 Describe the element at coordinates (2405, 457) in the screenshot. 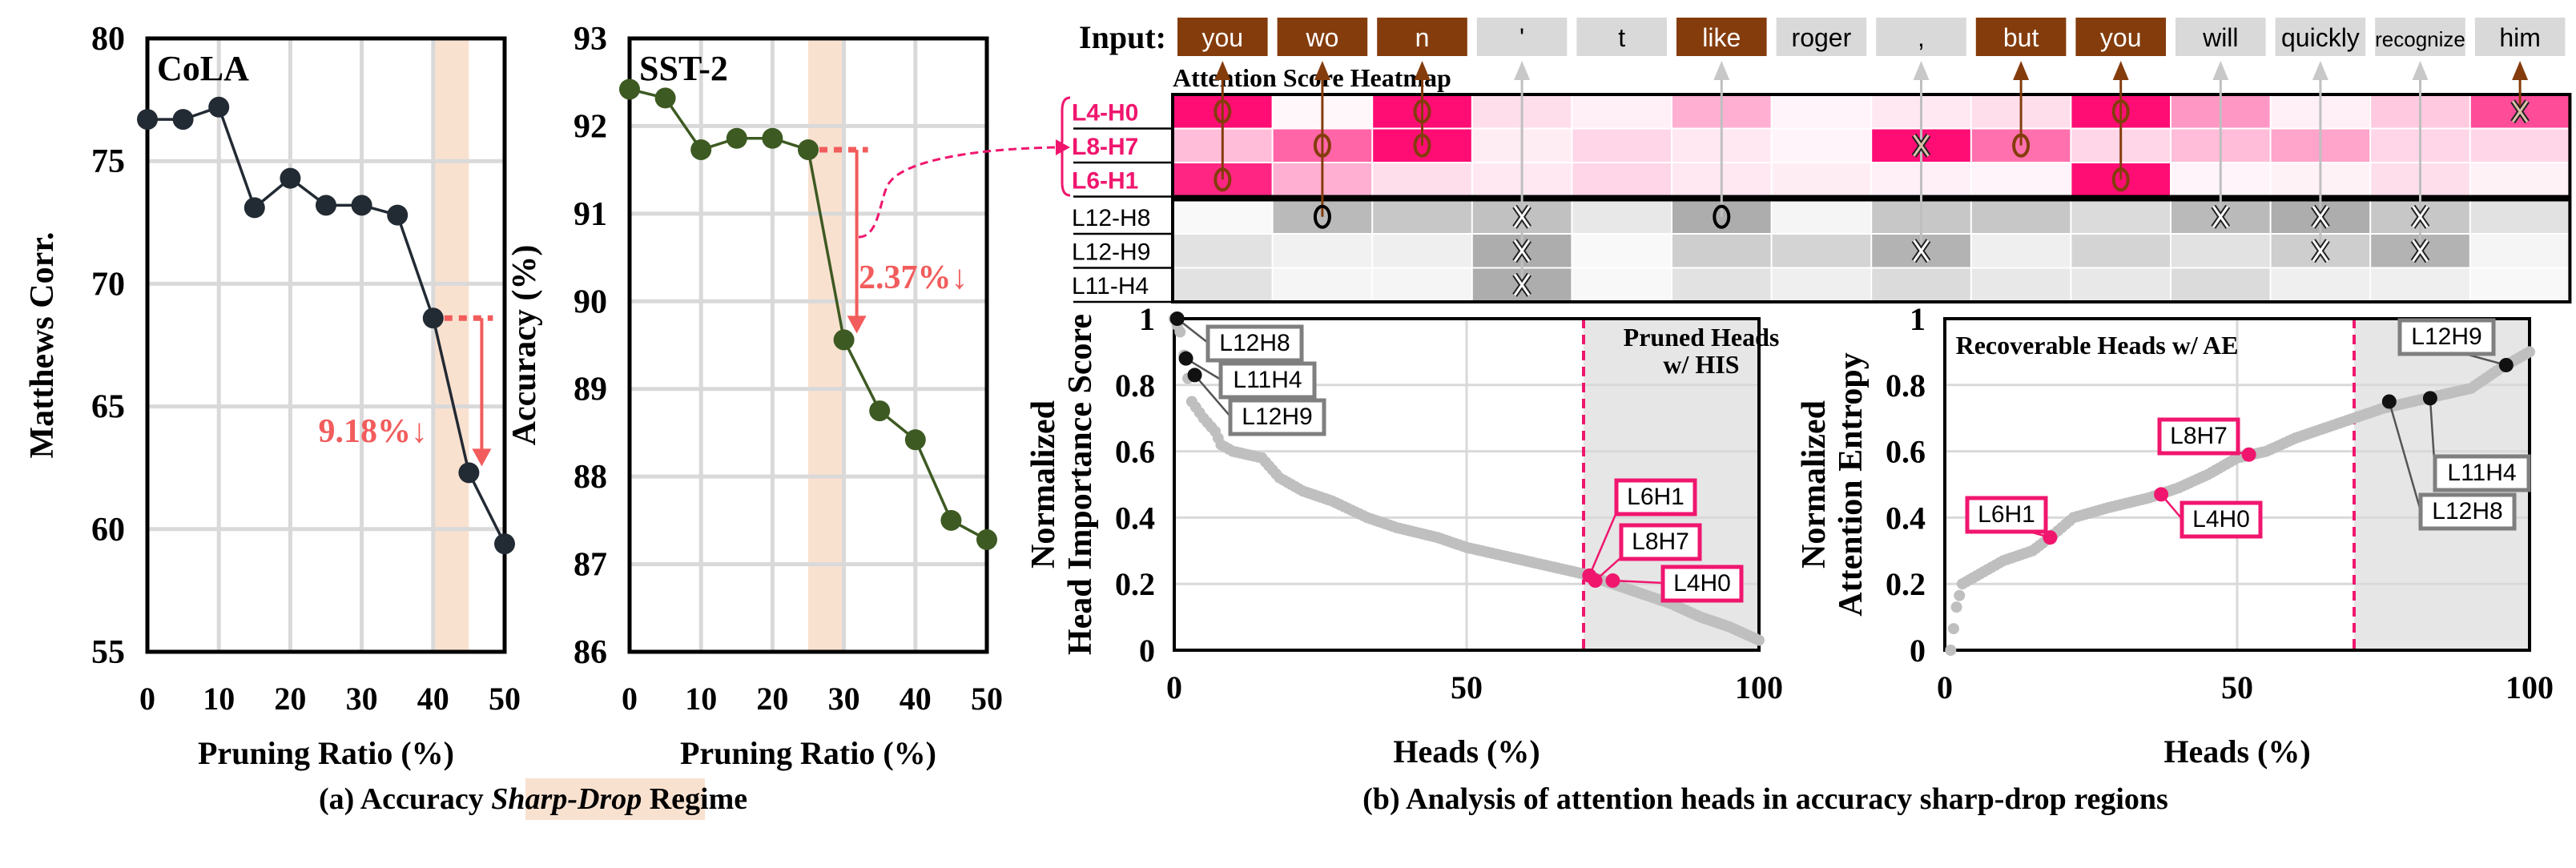

I see `label-leader-line` at that location.